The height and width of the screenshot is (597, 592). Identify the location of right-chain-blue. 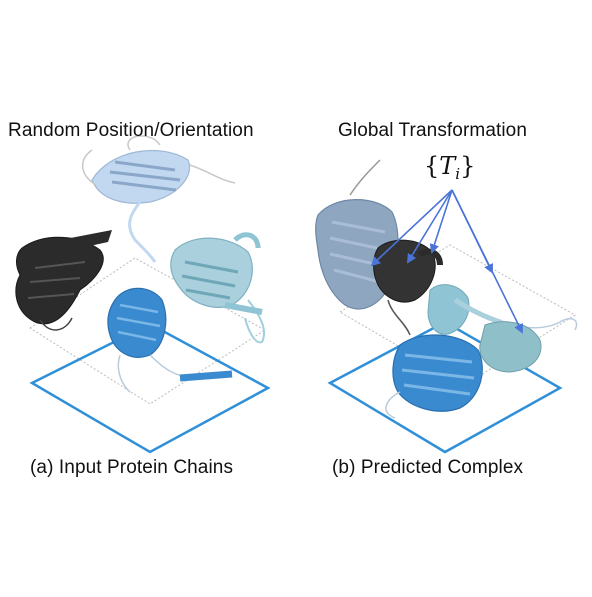
(434, 376).